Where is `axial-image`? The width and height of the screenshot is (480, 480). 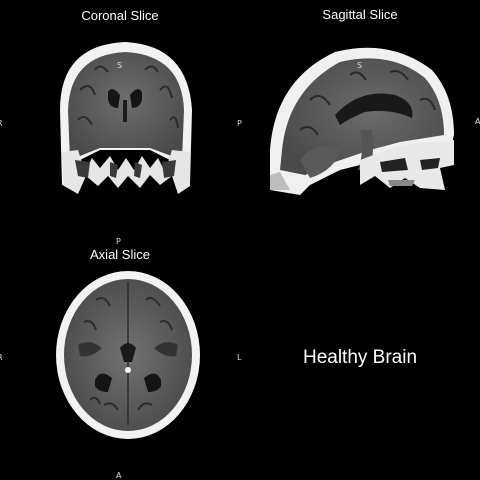 axial-image is located at coordinates (128, 355).